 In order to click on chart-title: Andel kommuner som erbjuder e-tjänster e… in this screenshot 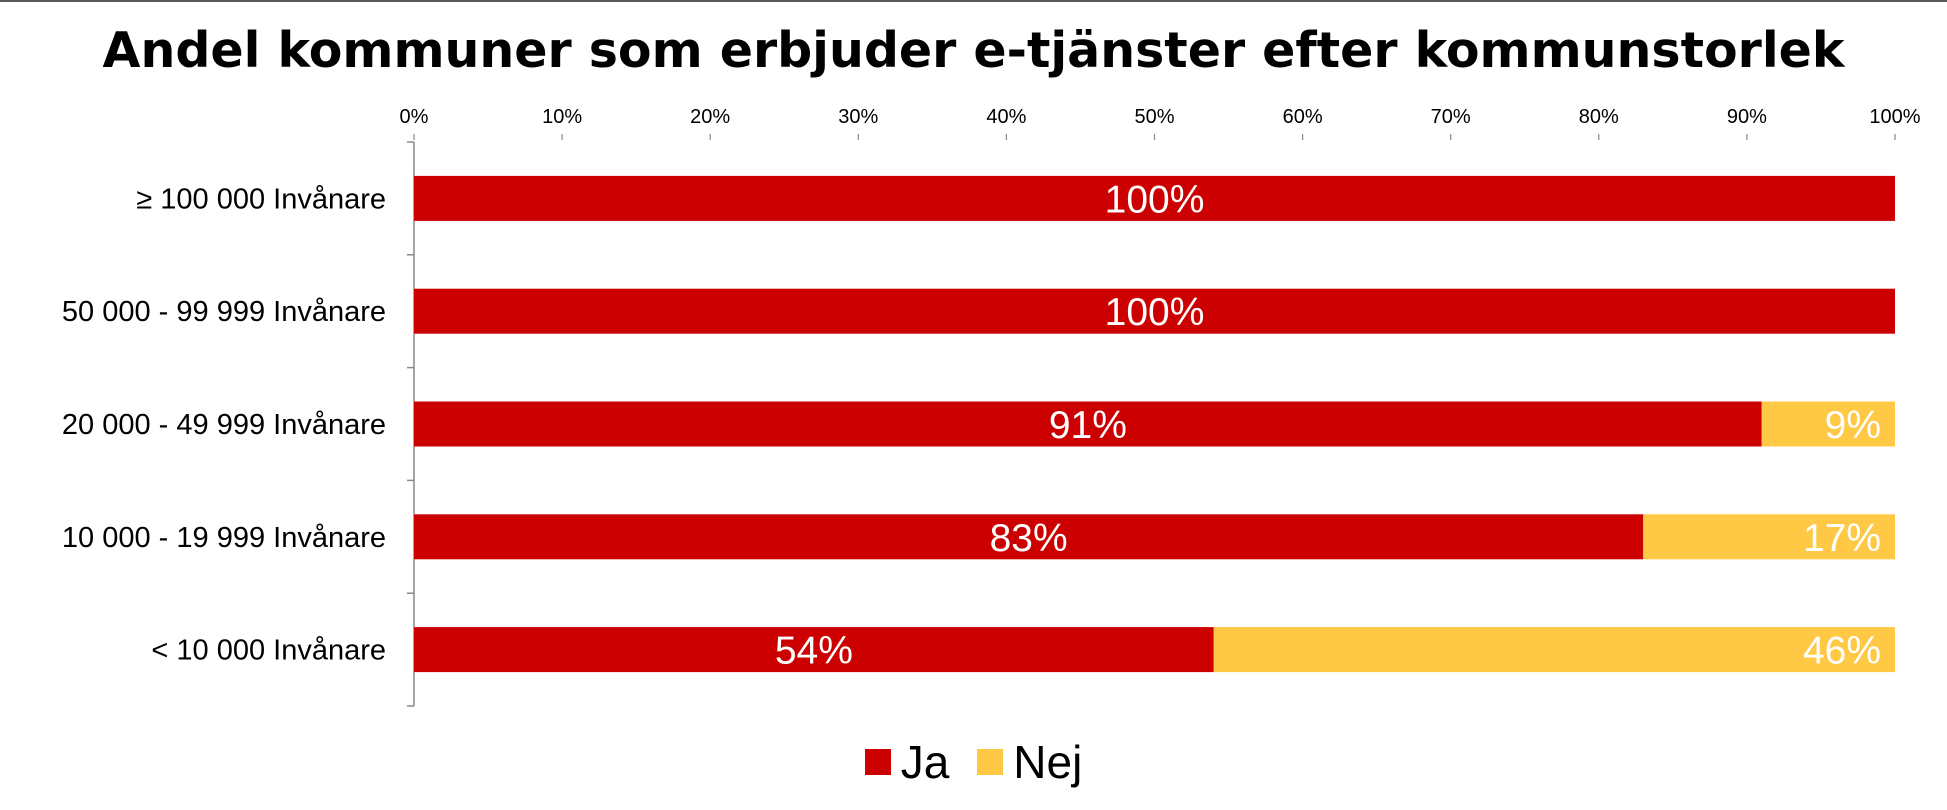, I will do `click(973, 50)`.